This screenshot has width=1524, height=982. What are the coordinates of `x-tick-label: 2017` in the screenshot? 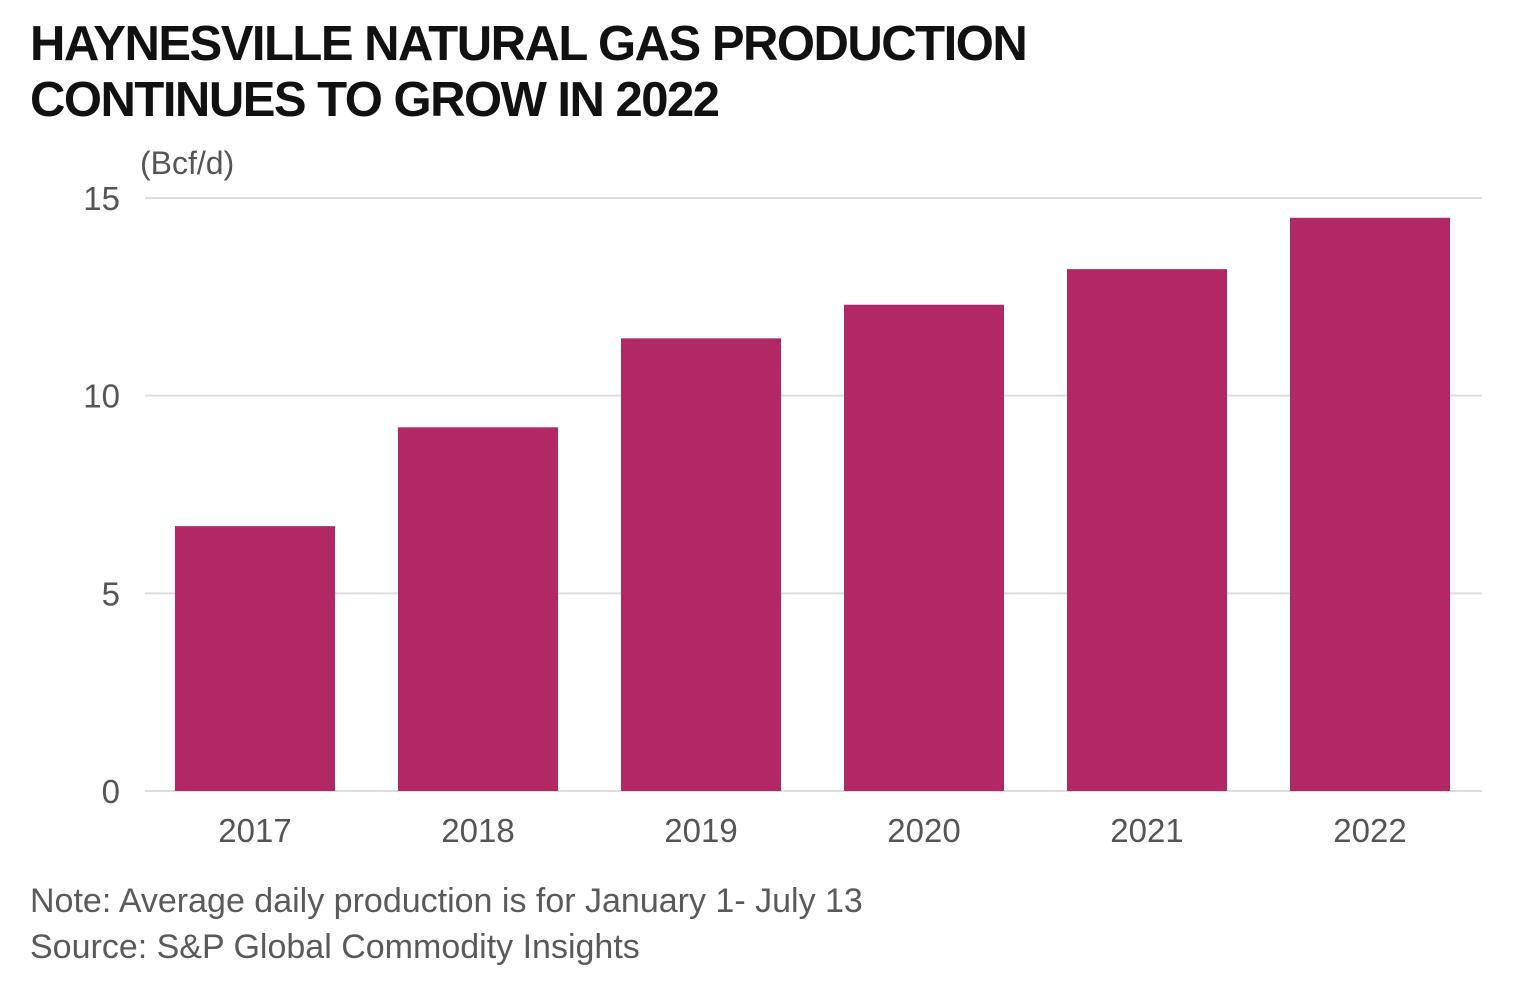 It's located at (254, 830).